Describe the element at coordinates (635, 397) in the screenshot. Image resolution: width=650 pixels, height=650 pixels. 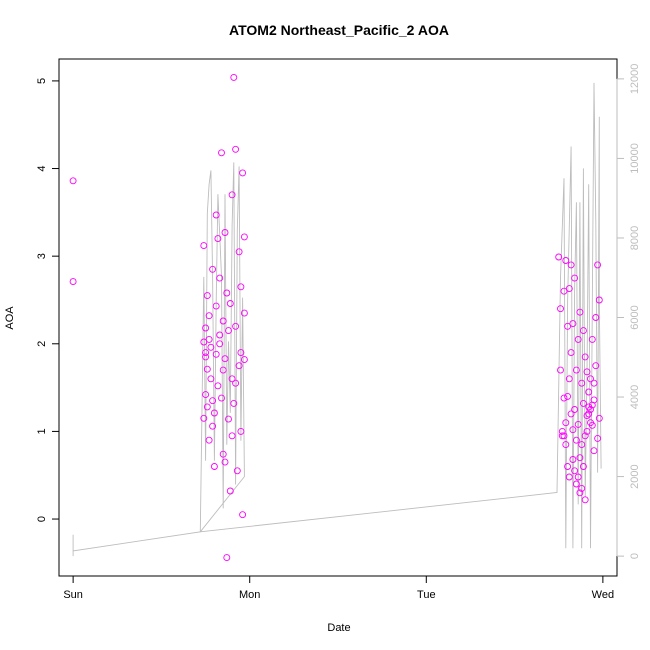
I see `y2-tick-label: 4000` at that location.